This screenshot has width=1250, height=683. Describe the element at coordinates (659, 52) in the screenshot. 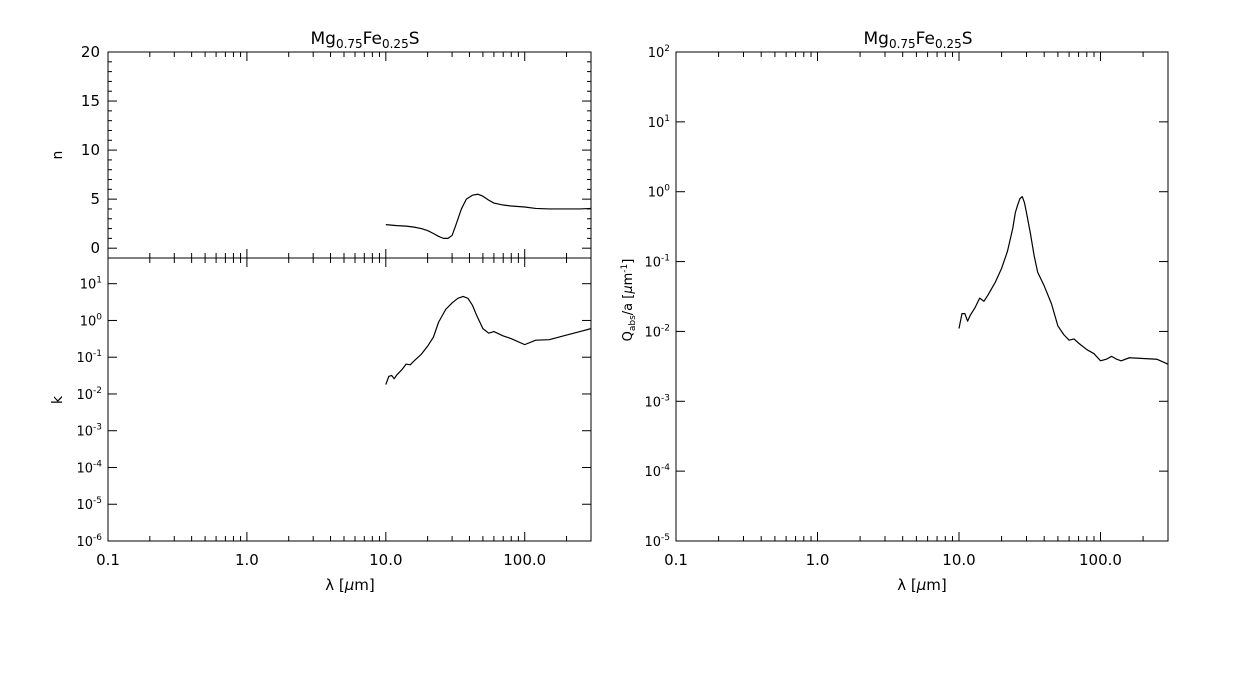

I see `y-tick-label: 10²` at that location.